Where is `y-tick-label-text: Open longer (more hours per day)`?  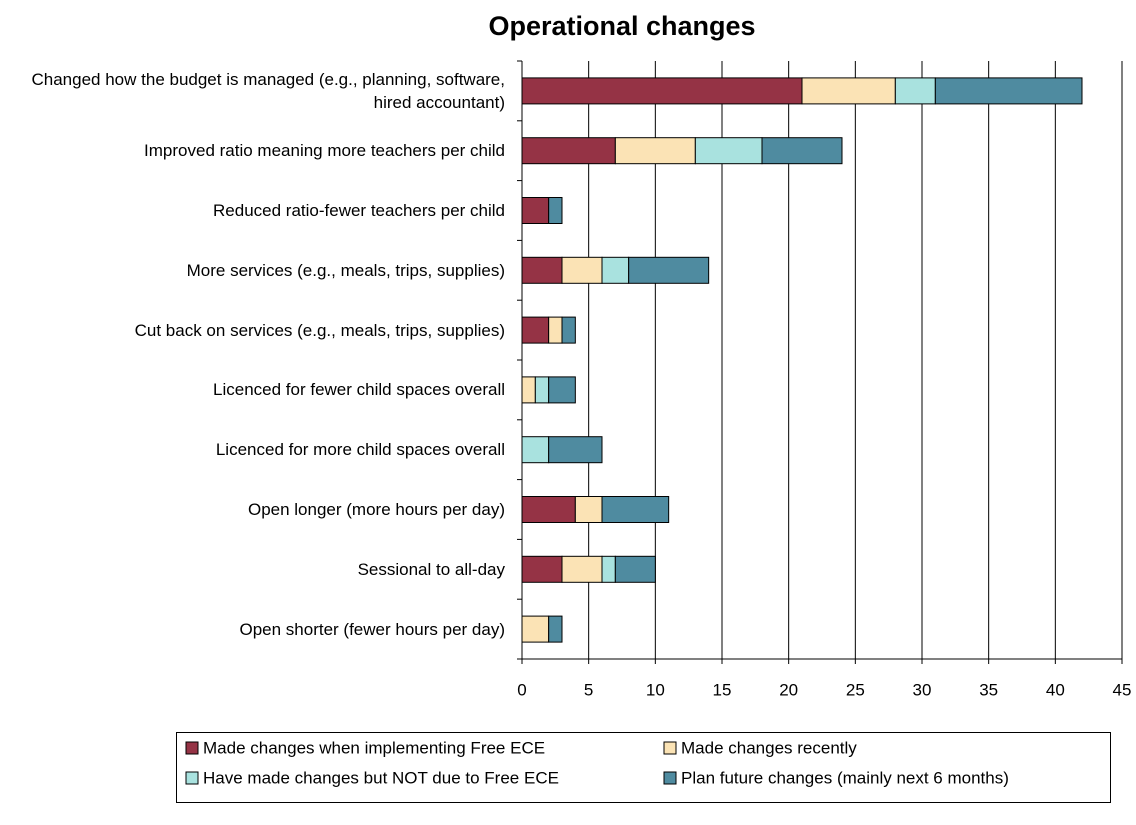 y-tick-label-text: Open longer (more hours per day) is located at coordinates (376, 509).